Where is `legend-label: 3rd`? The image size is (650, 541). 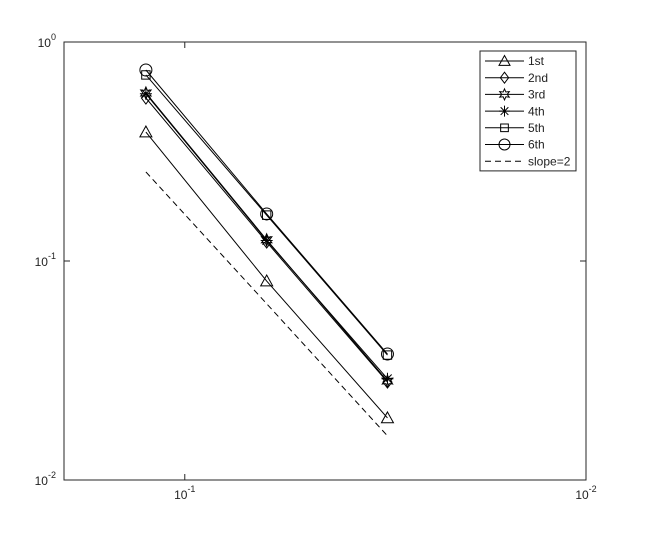
legend-label: 3rd is located at coordinates (536, 95).